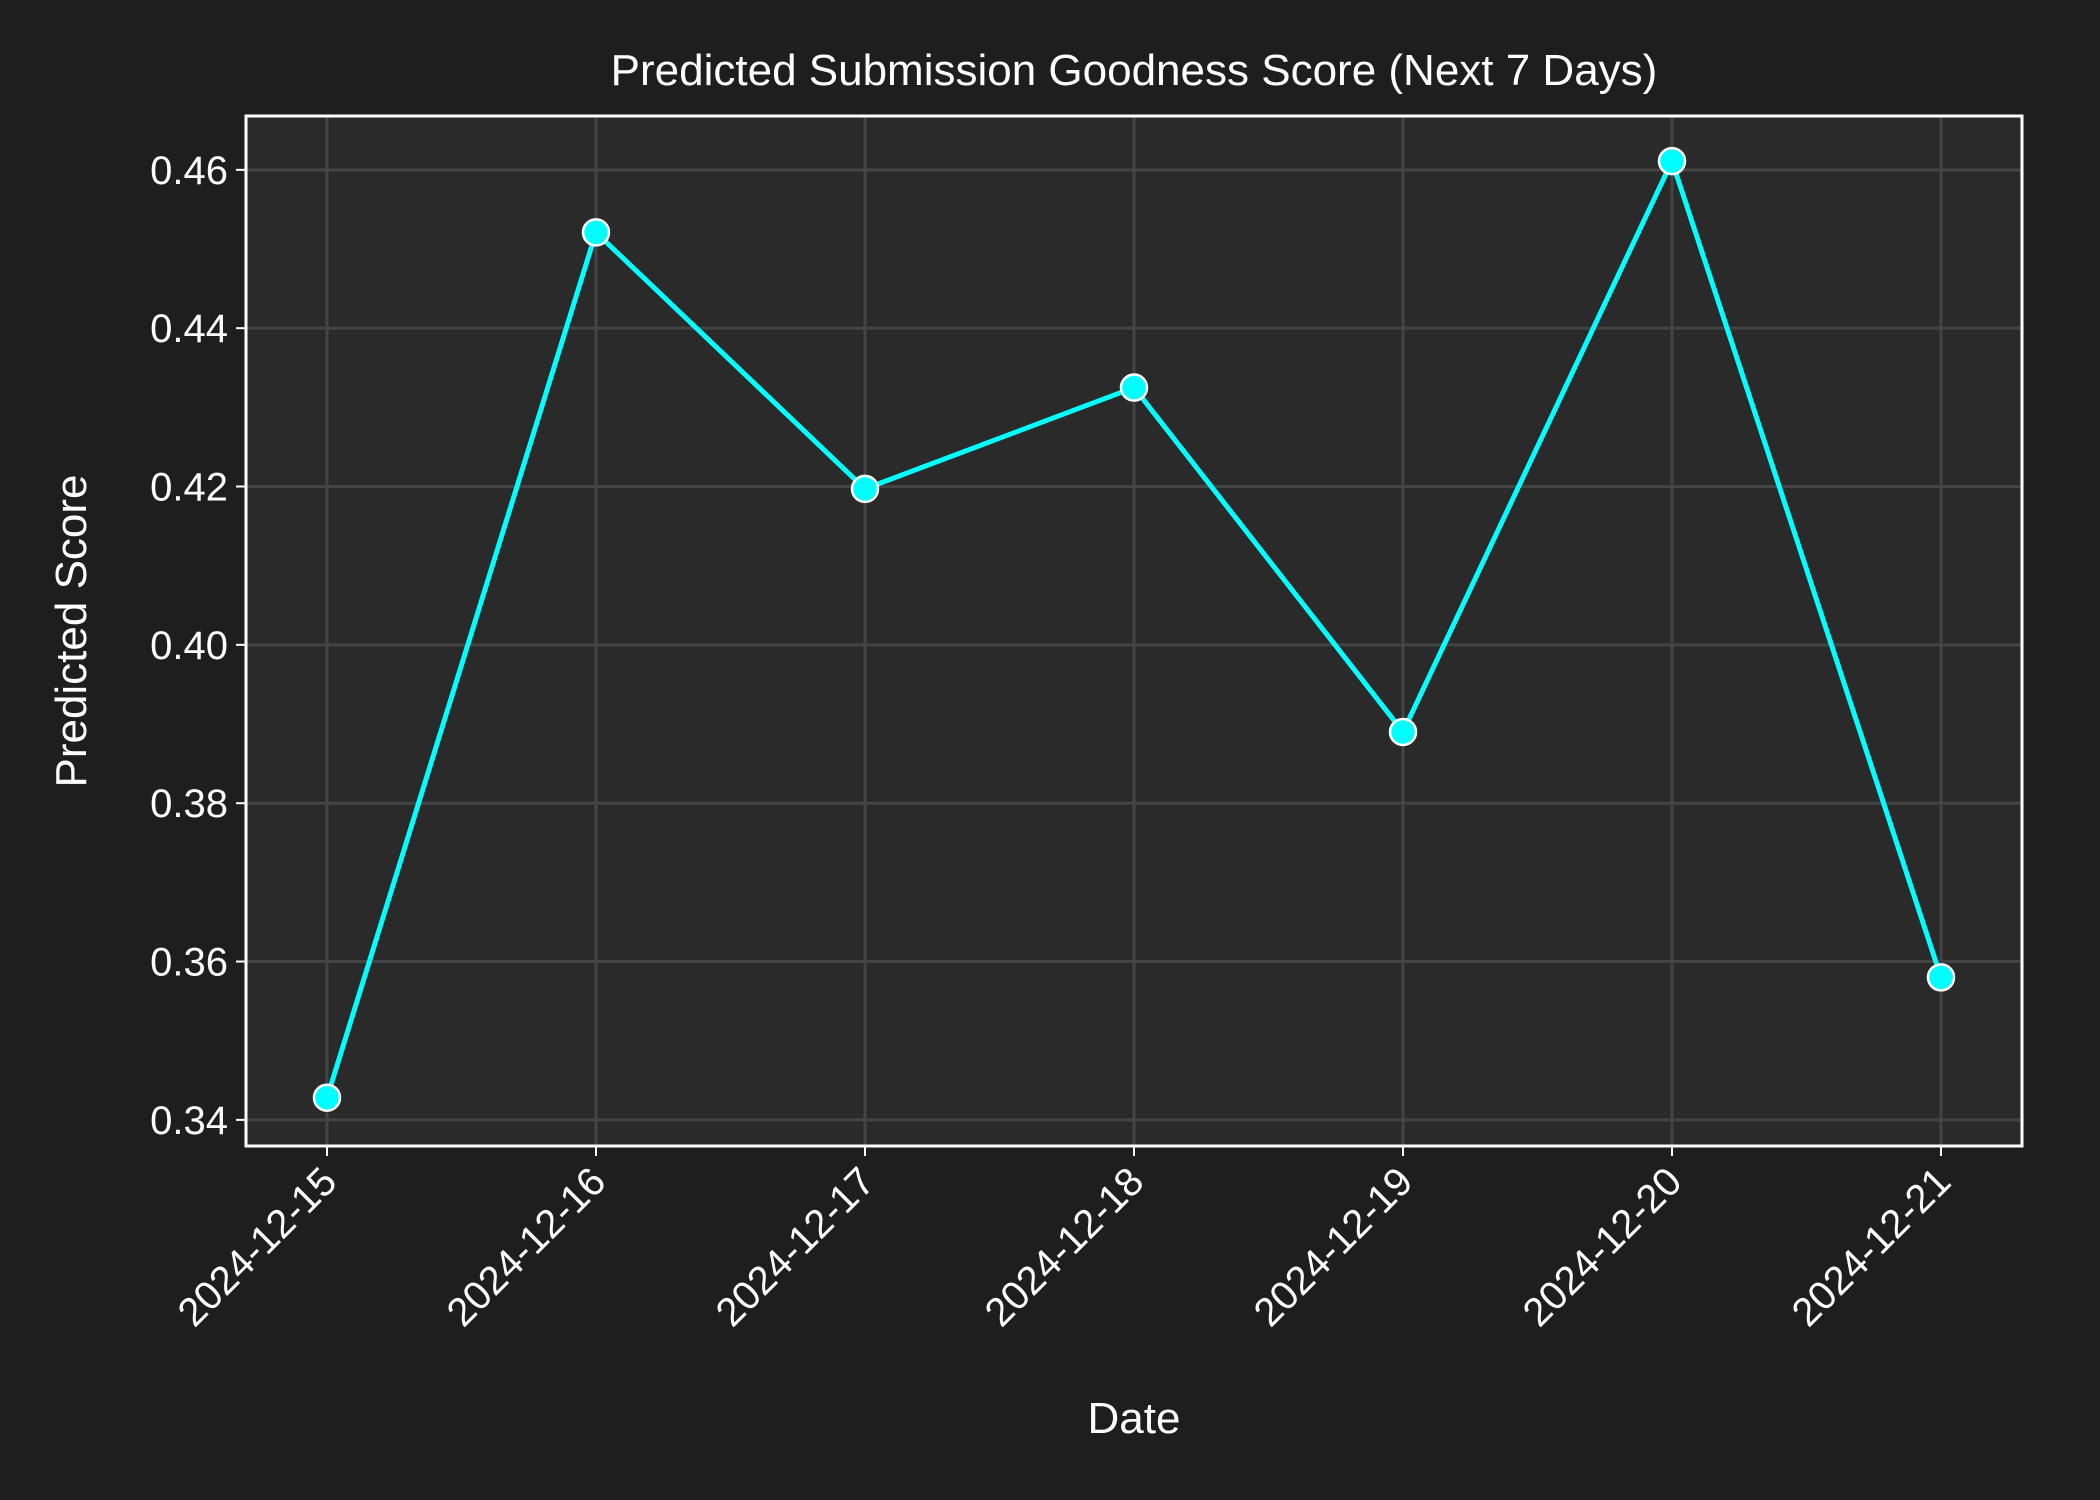 Image resolution: width=2100 pixels, height=1500 pixels. Describe the element at coordinates (189, 963) in the screenshot. I see `y-tick-label: 0.36` at that location.